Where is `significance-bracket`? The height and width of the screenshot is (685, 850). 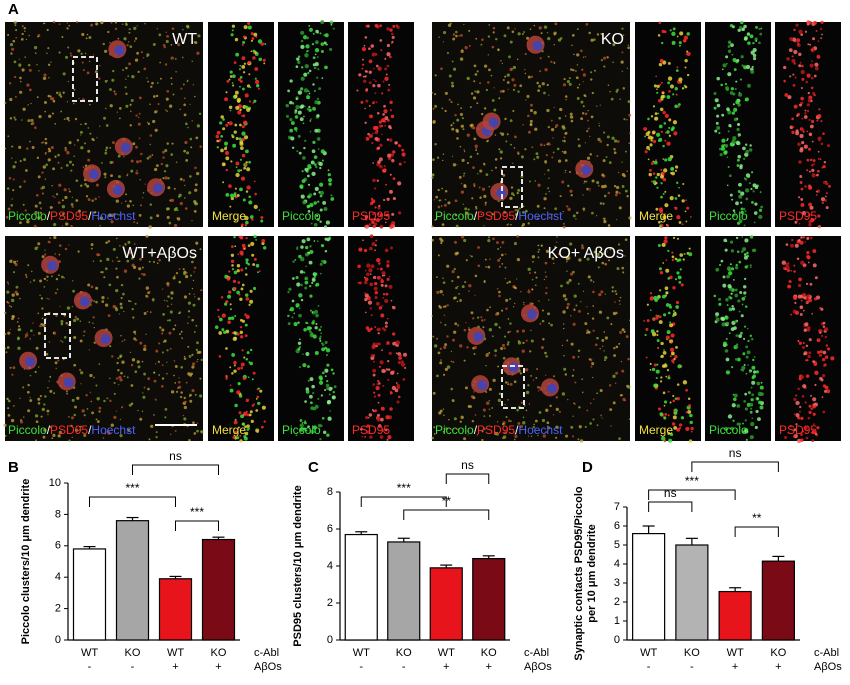 significance-bracket is located at coordinates (692, 494).